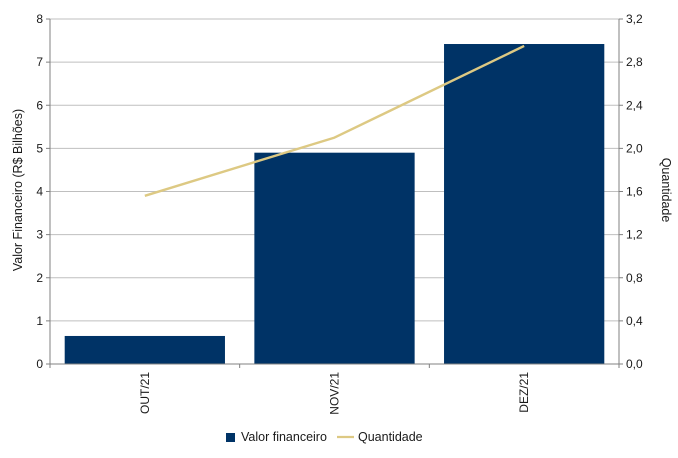 This screenshot has width=678, height=458. Describe the element at coordinates (634, 148) in the screenshot. I see `y2-tick-label: 2,0` at that location.